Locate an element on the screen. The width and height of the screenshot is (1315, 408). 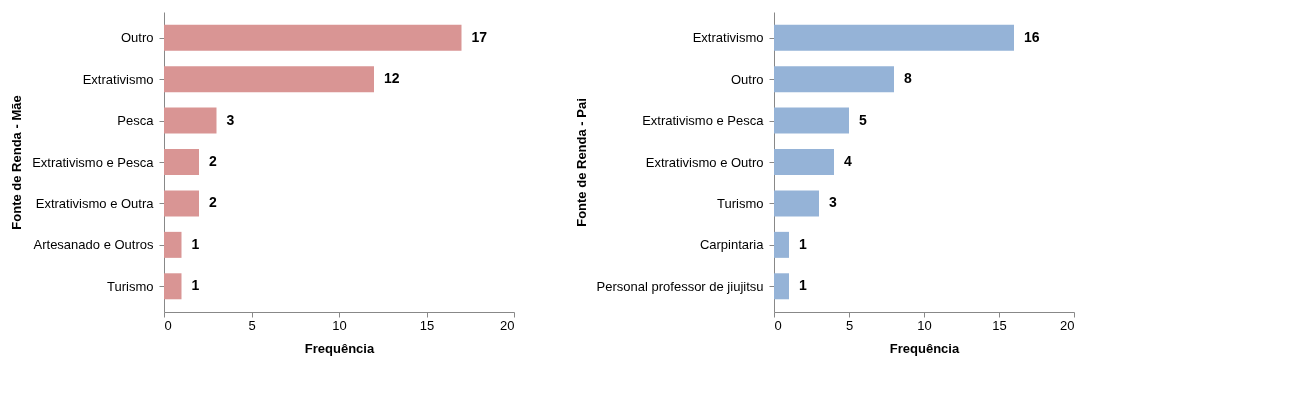
y-tick-label: Pesca is located at coordinates (136, 121).